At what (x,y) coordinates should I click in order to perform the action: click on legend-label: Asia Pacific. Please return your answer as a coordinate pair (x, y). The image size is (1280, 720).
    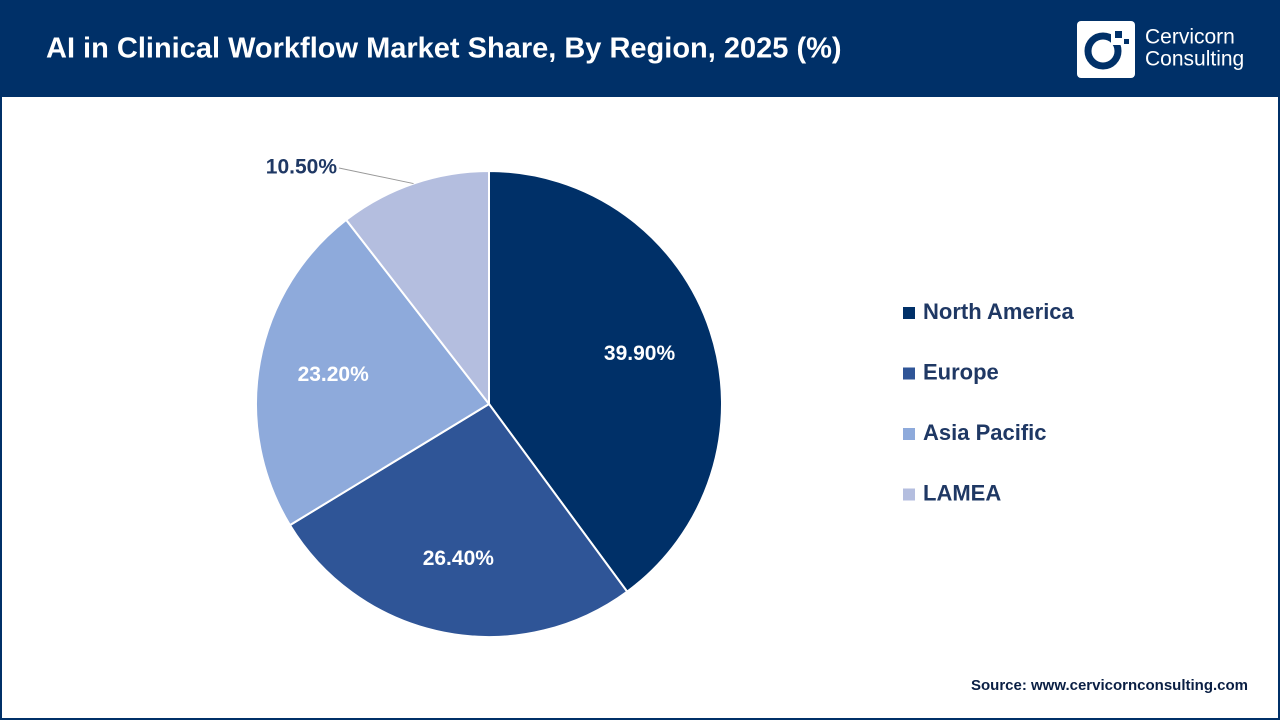
    Looking at the image, I should click on (985, 432).